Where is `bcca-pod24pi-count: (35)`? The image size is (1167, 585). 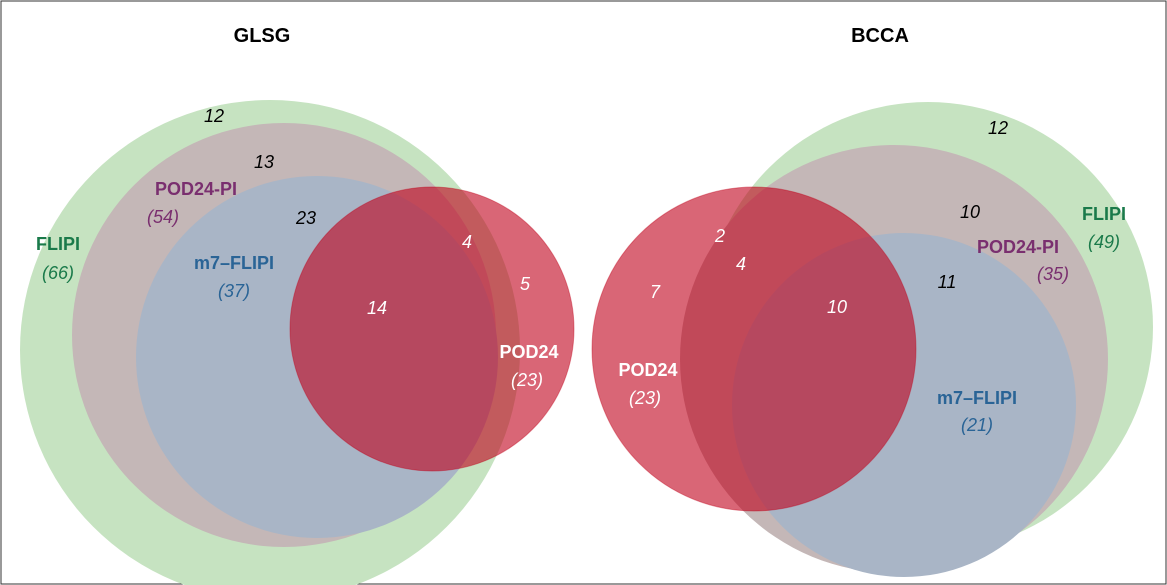
bcca-pod24pi-count: (35) is located at coordinates (1053, 274).